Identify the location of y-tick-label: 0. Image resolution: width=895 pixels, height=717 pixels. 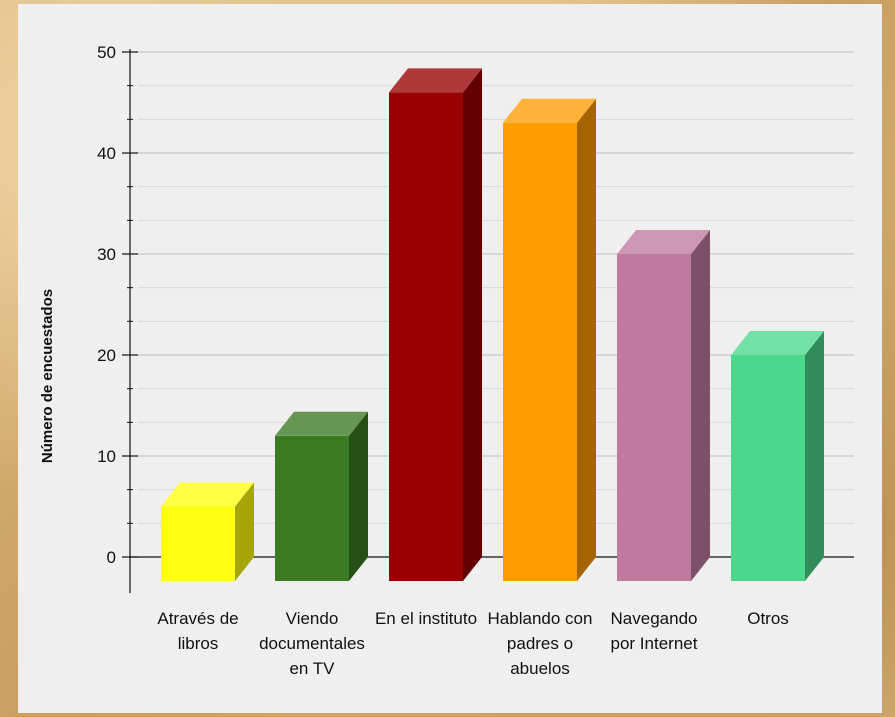
(111, 557).